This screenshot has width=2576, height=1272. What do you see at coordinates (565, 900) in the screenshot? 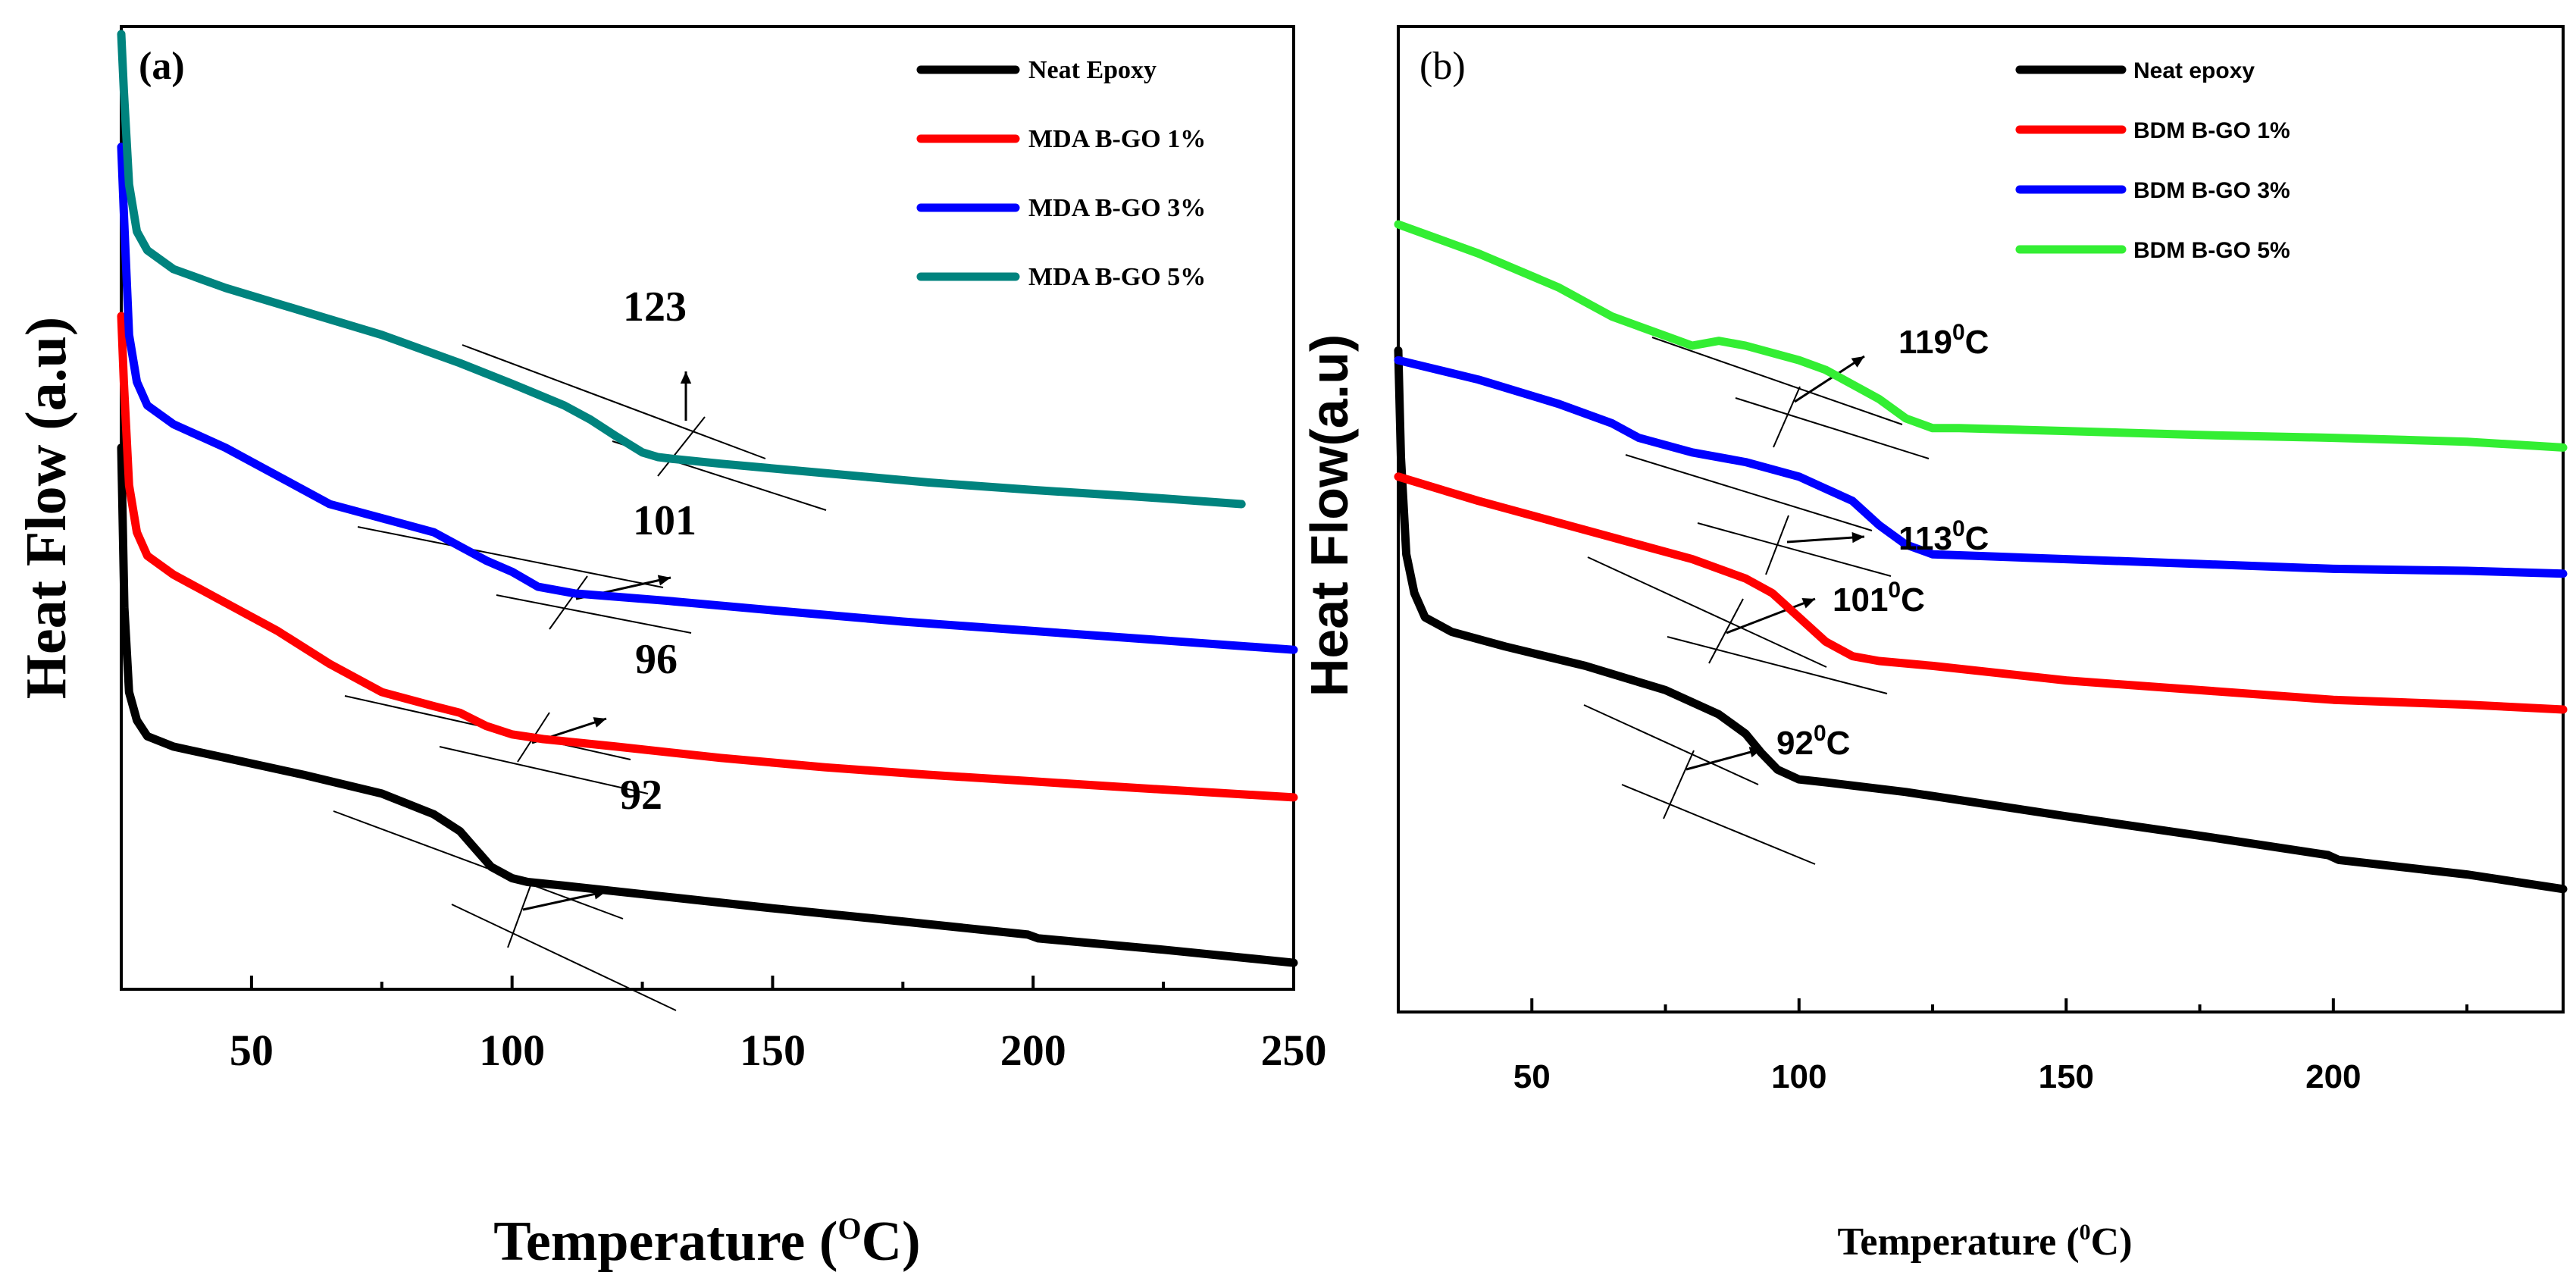
I see `panel-a-annotation-arrow` at bounding box center [565, 900].